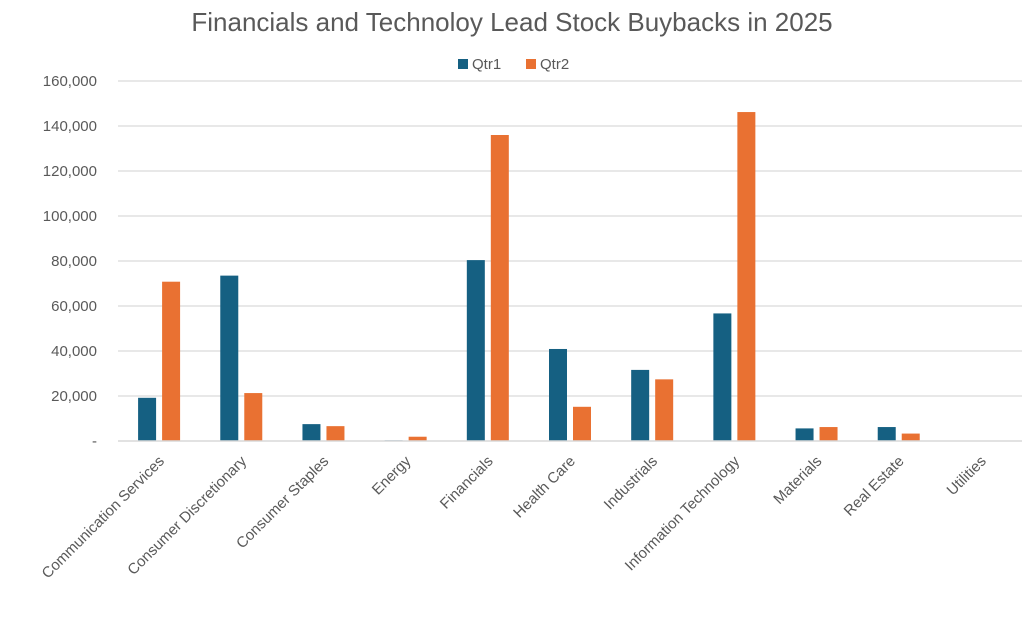  Describe the element at coordinates (582, 423) in the screenshot. I see `bar-qtr2-health-care` at that location.